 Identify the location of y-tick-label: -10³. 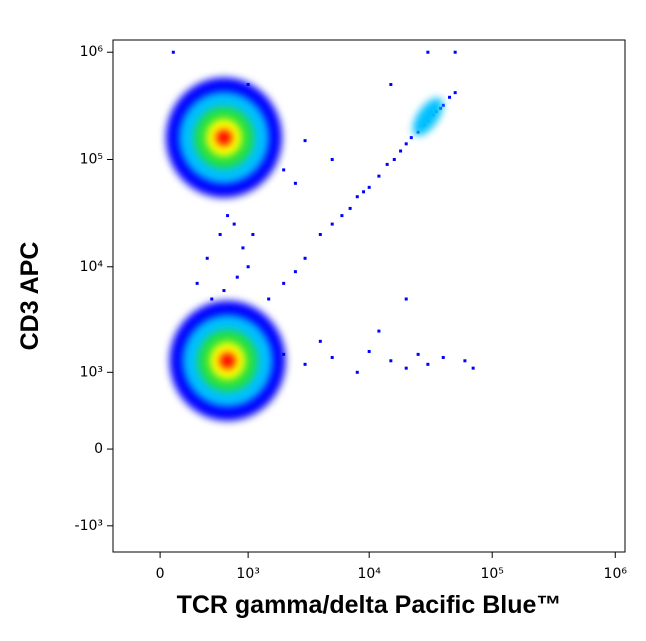
(89, 526).